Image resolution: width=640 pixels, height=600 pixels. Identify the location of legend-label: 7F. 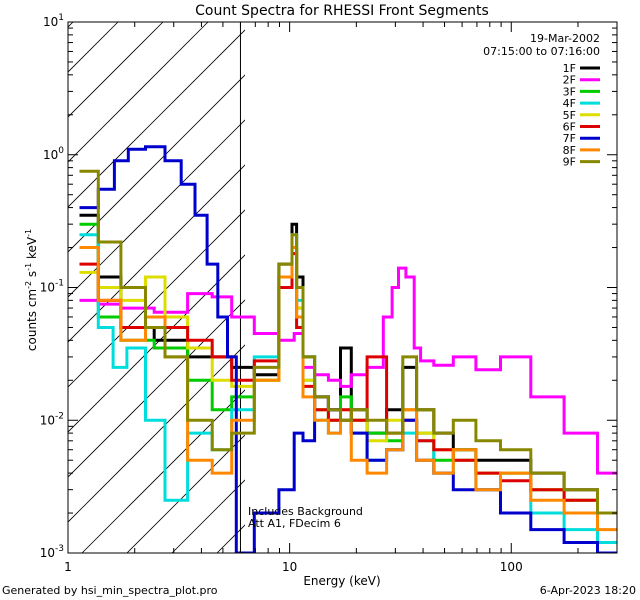
(569, 138).